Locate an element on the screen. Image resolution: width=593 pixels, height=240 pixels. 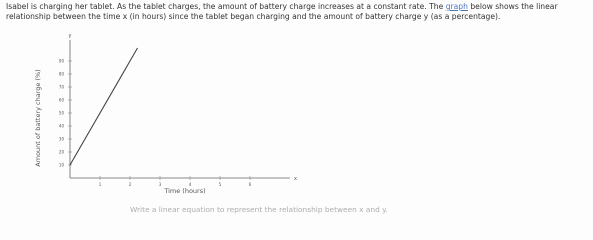
y-tick-label: 40 is located at coordinates (62, 126).